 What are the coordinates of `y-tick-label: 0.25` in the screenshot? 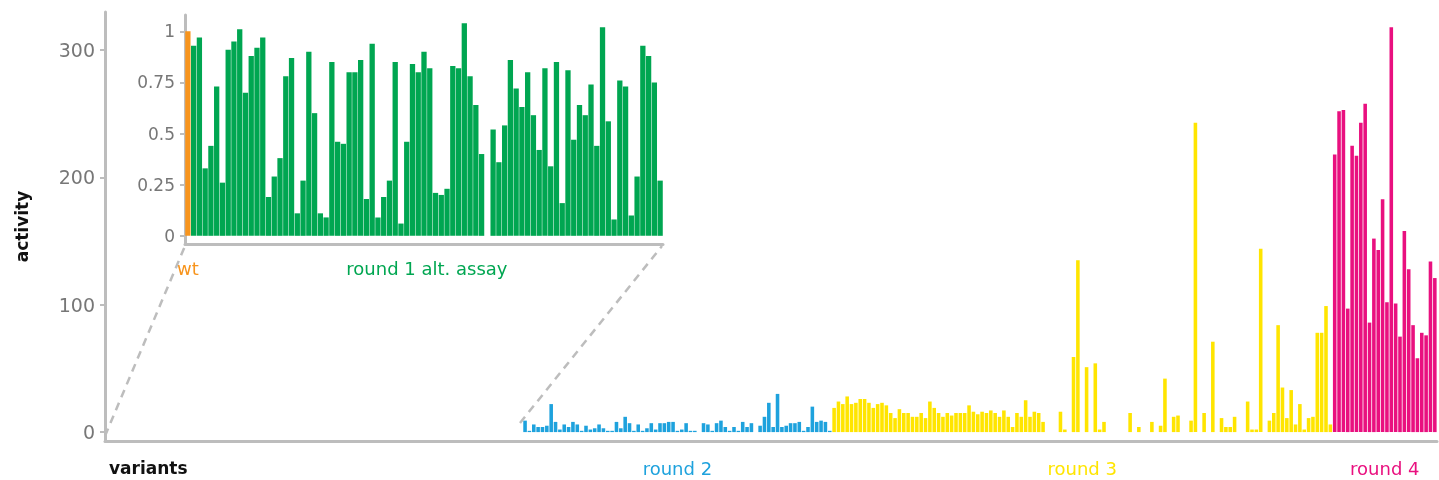 It's located at (156, 184).